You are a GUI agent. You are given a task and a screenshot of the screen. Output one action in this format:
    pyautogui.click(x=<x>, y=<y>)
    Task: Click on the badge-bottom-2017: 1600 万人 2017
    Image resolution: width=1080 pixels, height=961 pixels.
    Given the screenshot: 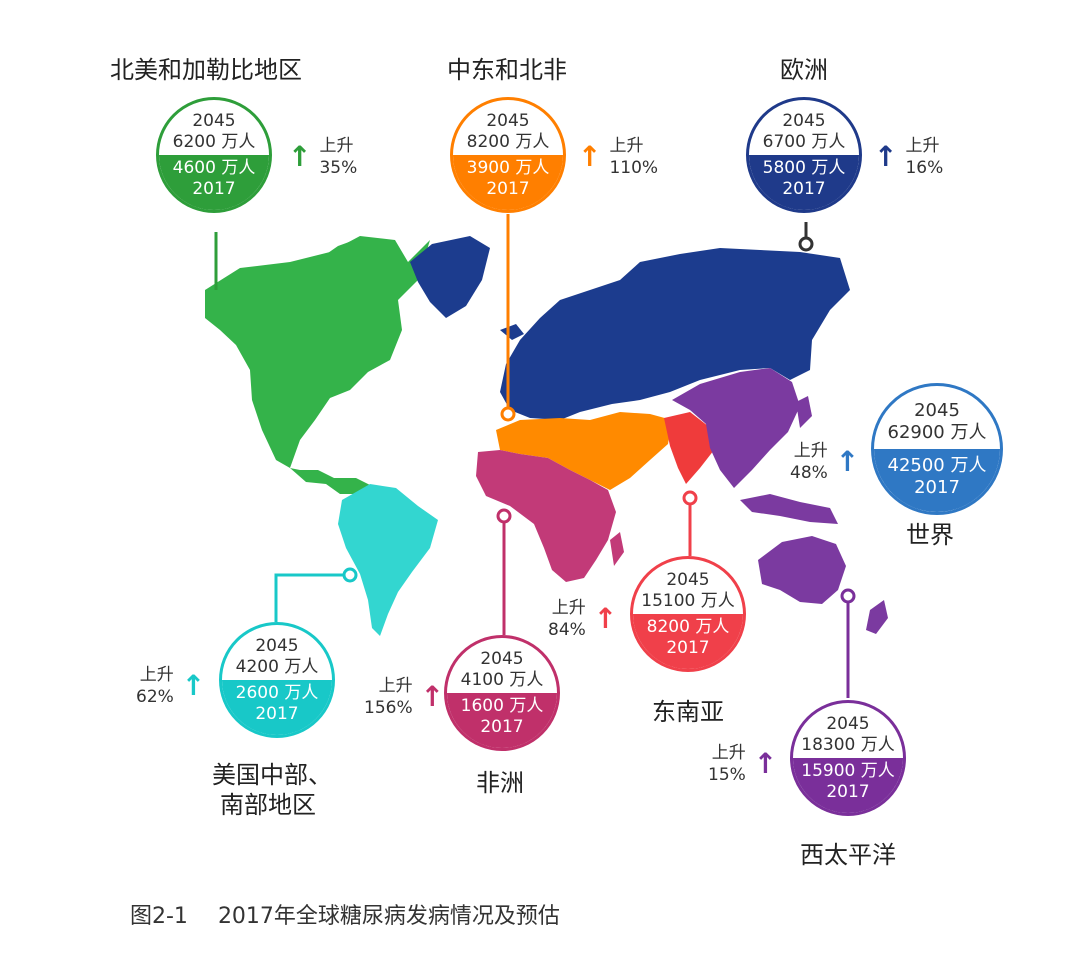 What is the action you would take?
    pyautogui.click(x=502, y=720)
    